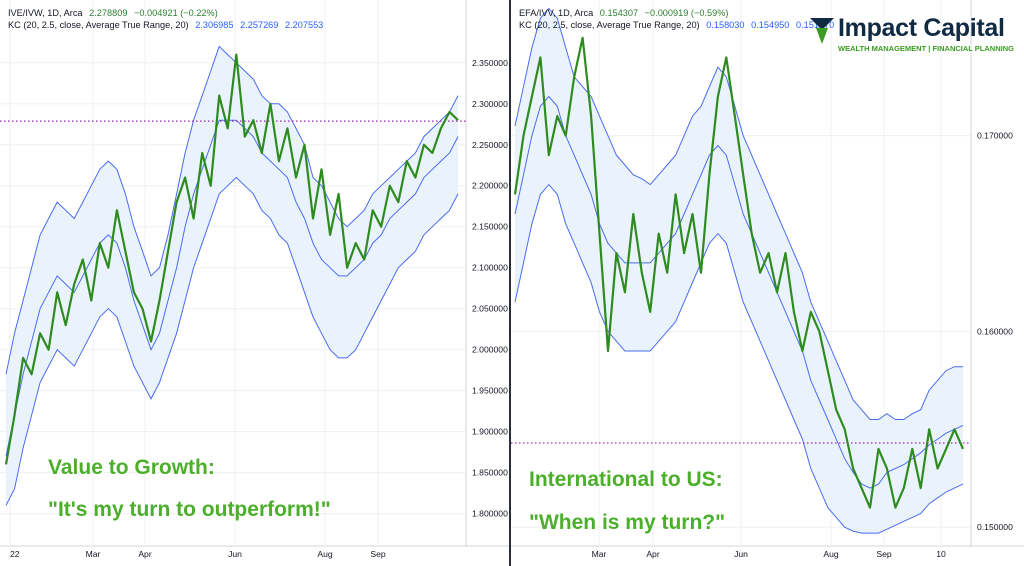 The image size is (1024, 566). What do you see at coordinates (131, 467) in the screenshot?
I see `headline-left-1: Value to Growth:` at bounding box center [131, 467].